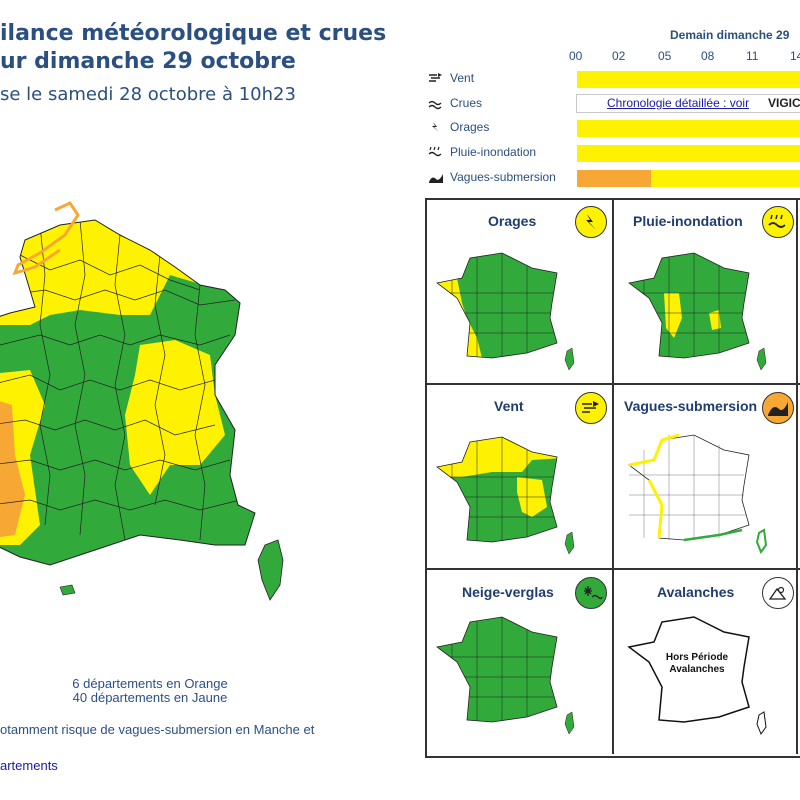  I want to click on hour-label: 08, so click(708, 56).